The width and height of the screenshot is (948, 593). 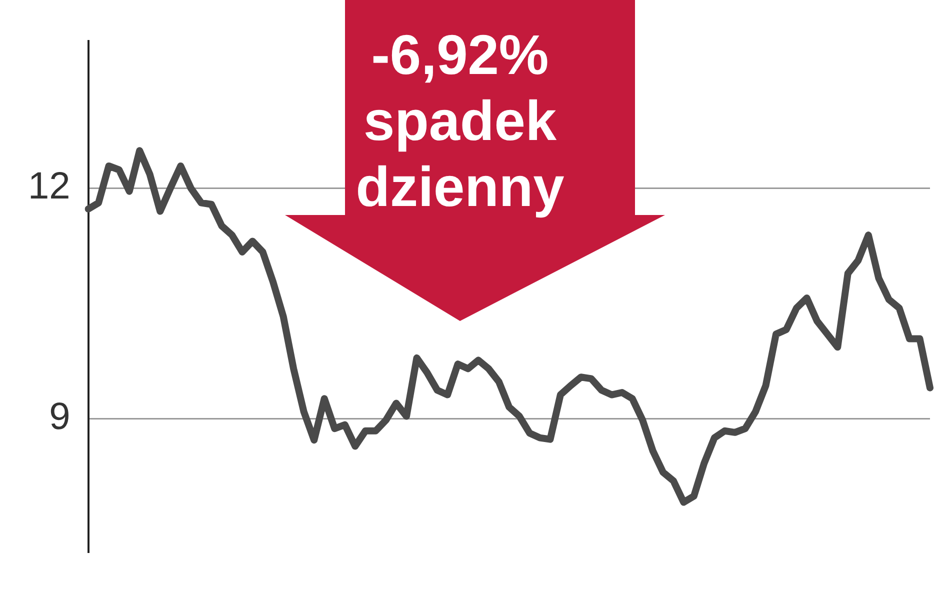 I want to click on y-tick-label: 12, so click(x=49, y=187).